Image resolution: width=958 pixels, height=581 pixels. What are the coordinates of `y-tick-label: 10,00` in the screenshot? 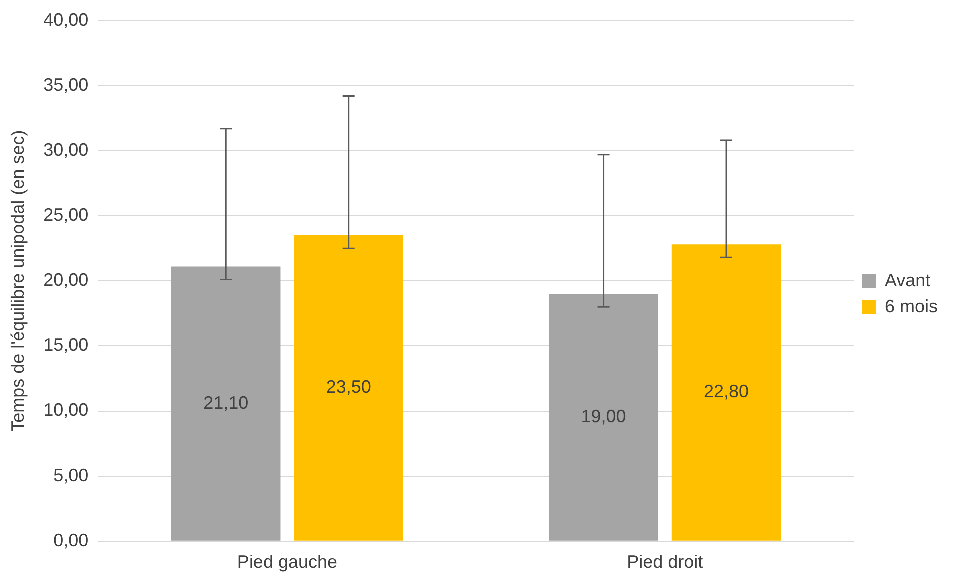 It's located at (66, 410).